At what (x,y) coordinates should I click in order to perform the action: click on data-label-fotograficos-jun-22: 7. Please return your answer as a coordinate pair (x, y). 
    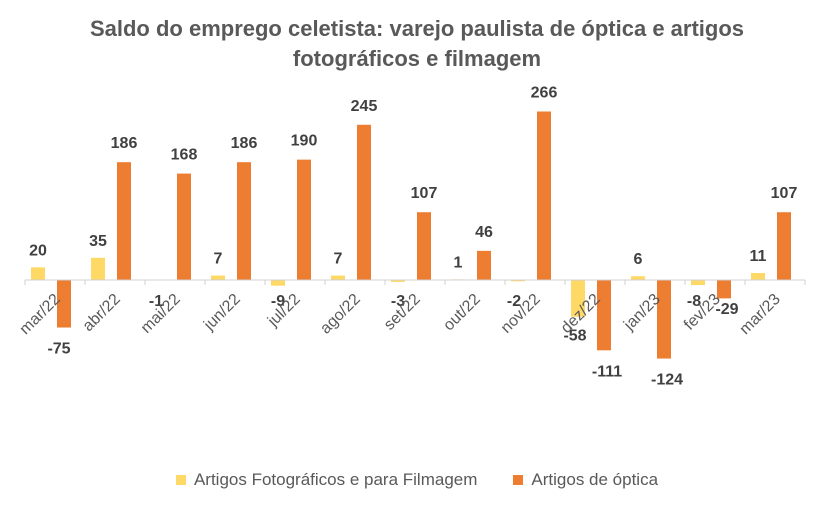
    Looking at the image, I should click on (218, 259).